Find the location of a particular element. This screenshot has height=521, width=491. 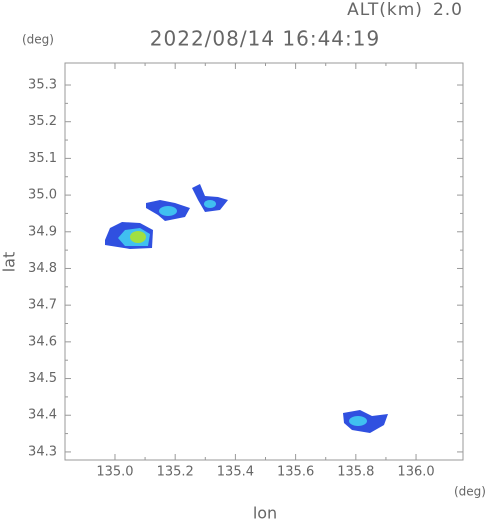

y-tick-label: 34.8 is located at coordinates (42, 268).